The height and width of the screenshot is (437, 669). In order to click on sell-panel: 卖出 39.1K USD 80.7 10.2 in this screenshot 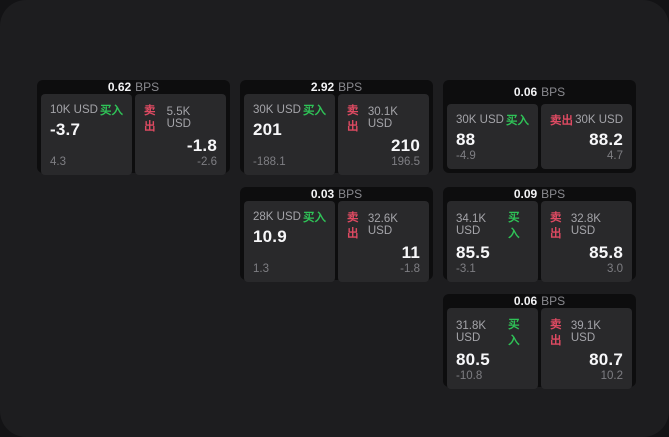, I will do `click(586, 348)`.